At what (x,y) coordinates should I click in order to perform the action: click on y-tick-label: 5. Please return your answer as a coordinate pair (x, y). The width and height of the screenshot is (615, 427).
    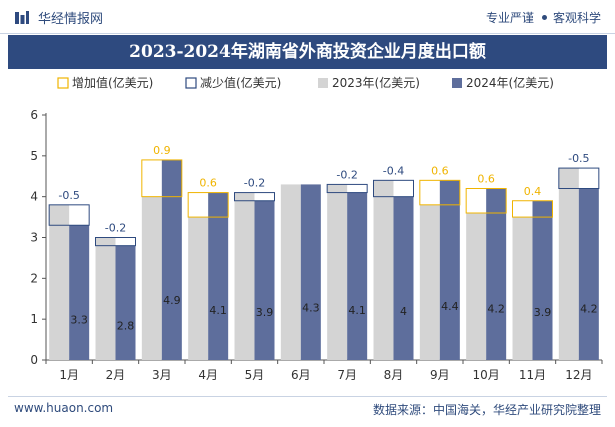
    Looking at the image, I should click on (34, 156).